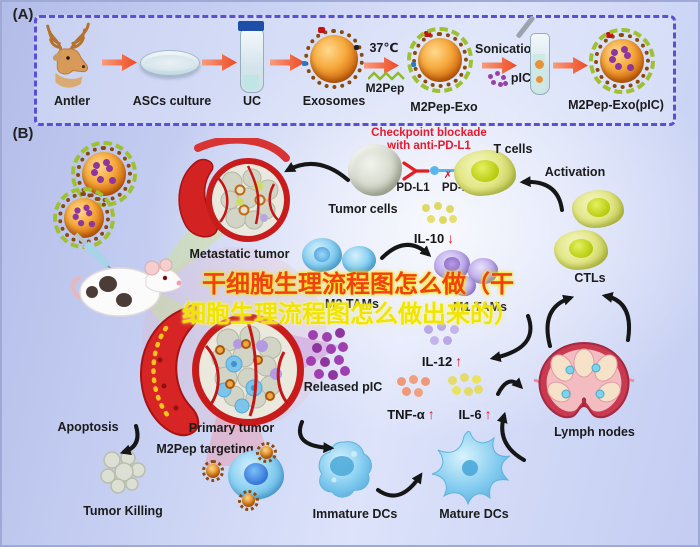 Image resolution: width=700 pixels, height=547 pixels. I want to click on arrow-mature-dc-up, so click(511, 436).